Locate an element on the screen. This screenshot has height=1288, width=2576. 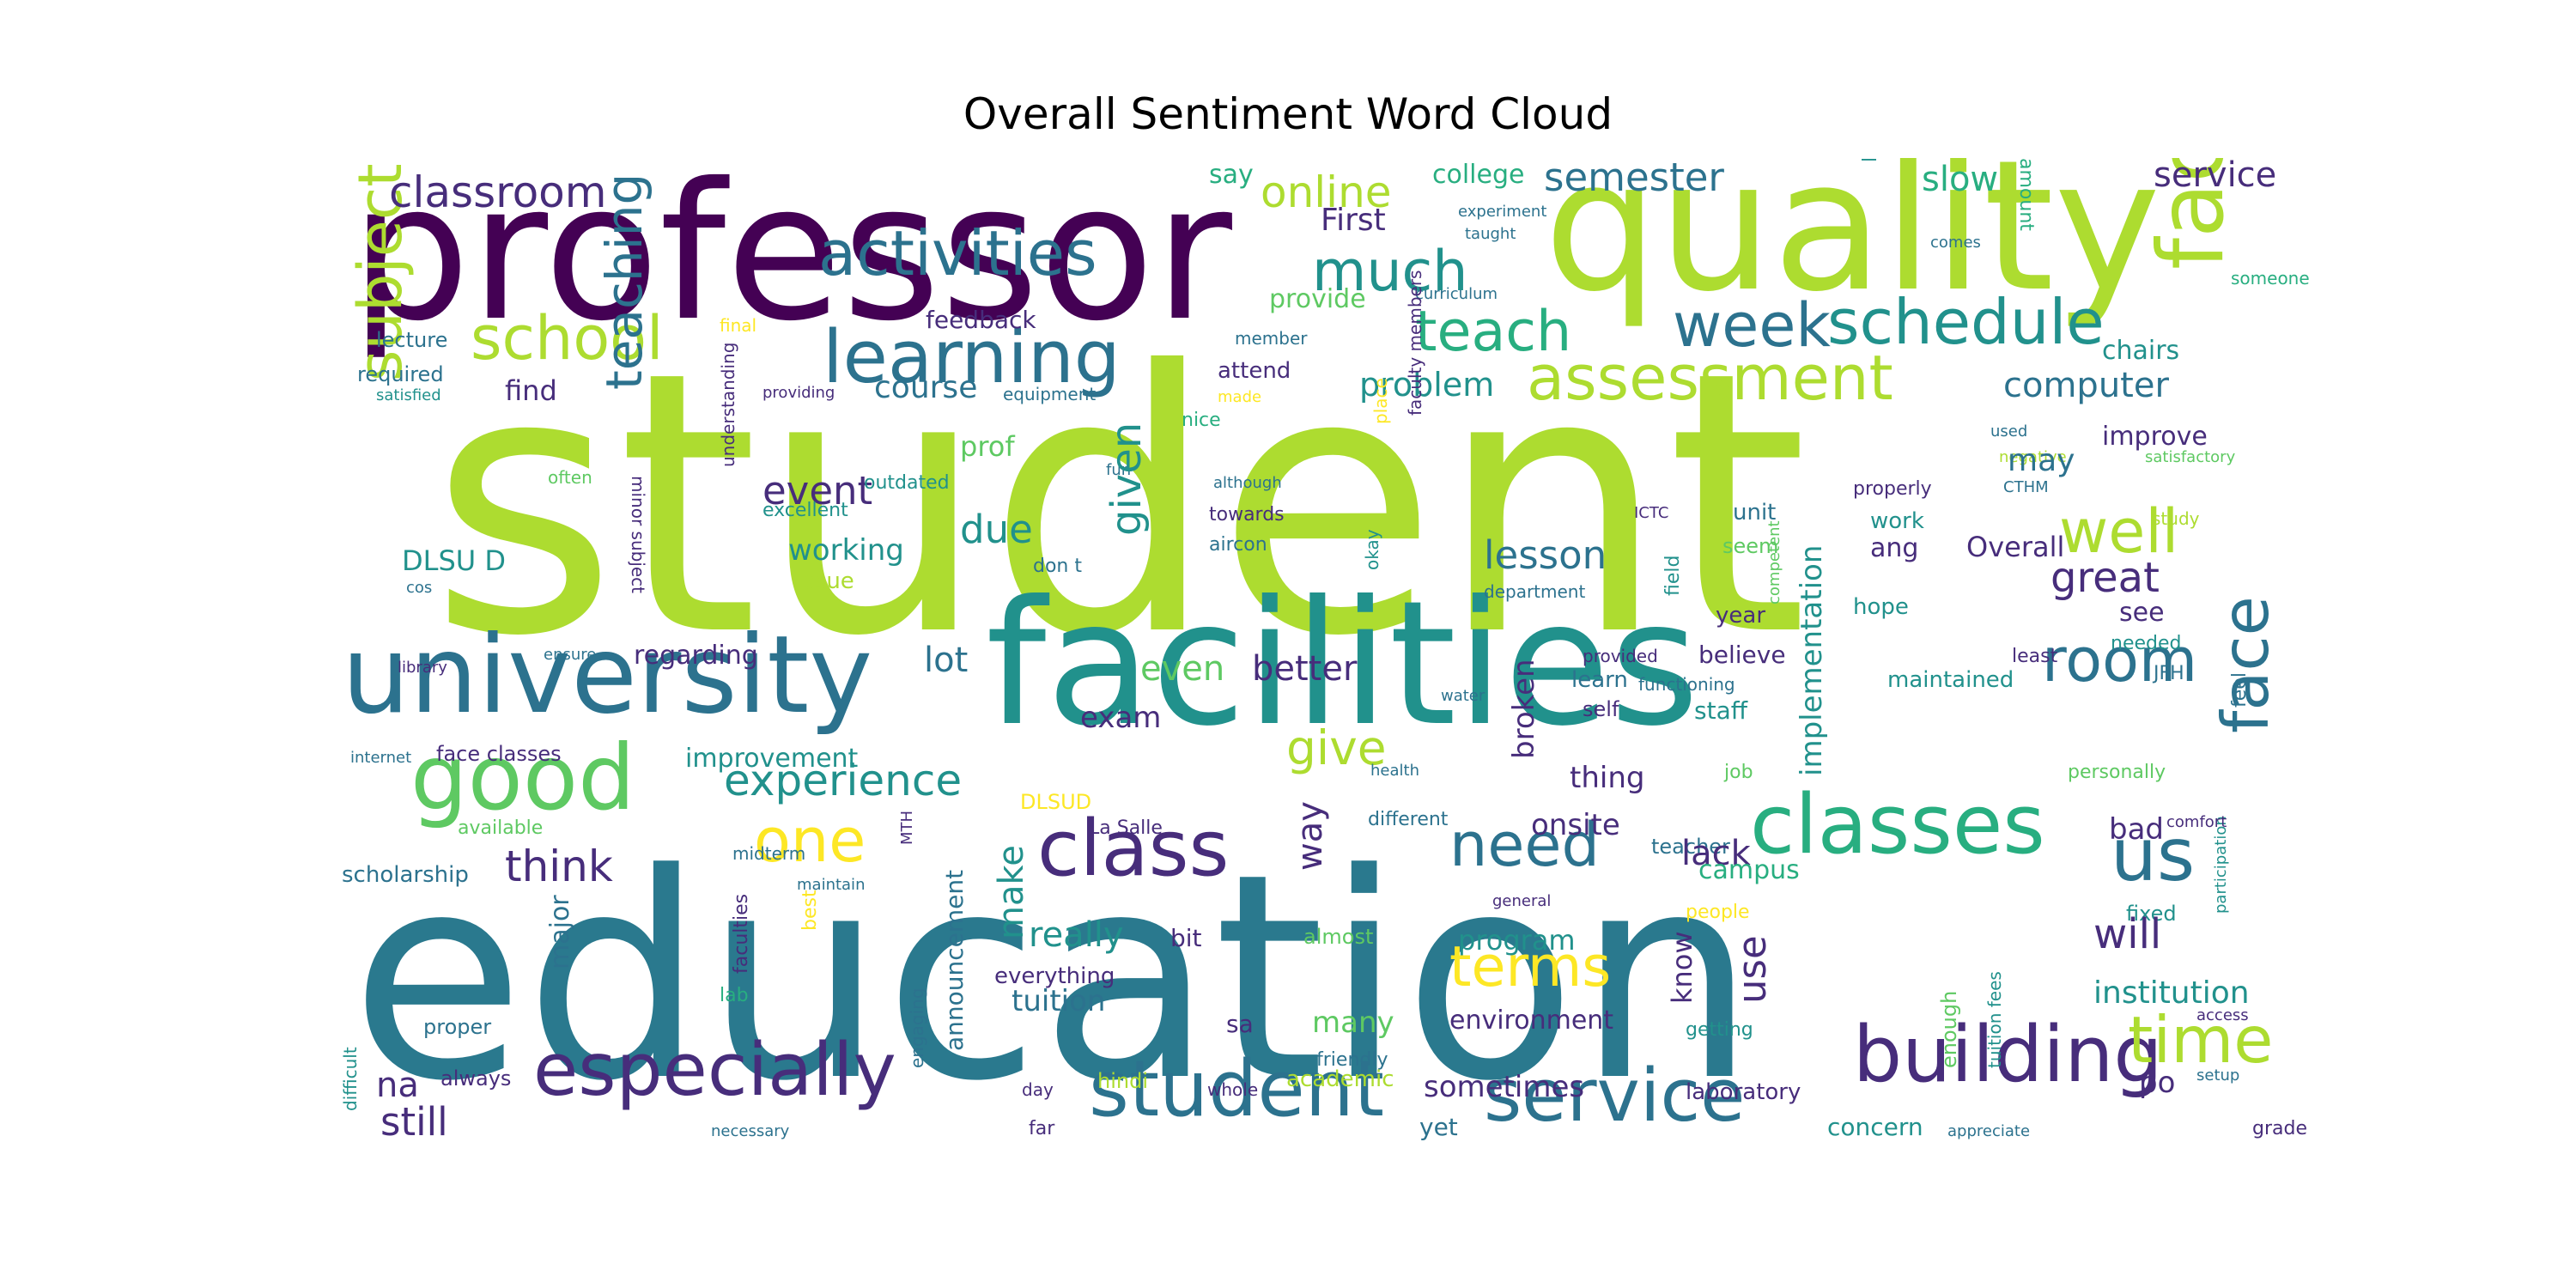
cloud-word: student is located at coordinates (1237, 1089).